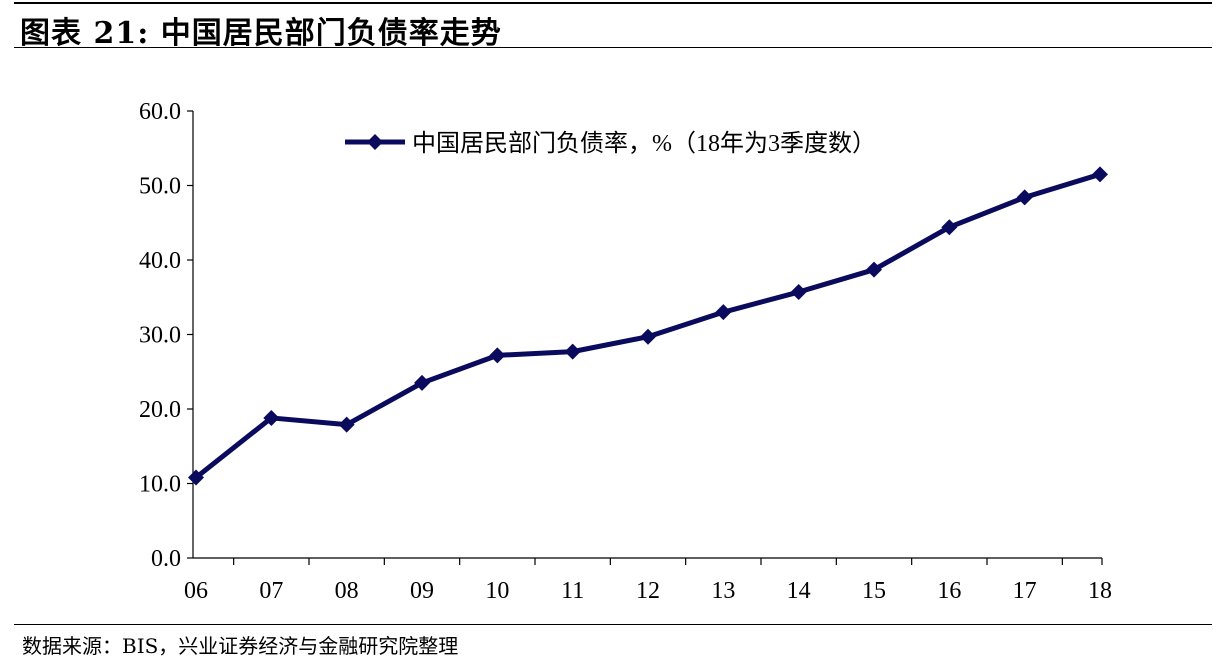  What do you see at coordinates (196, 591) in the screenshot?
I see `x-tick-label: 06` at bounding box center [196, 591].